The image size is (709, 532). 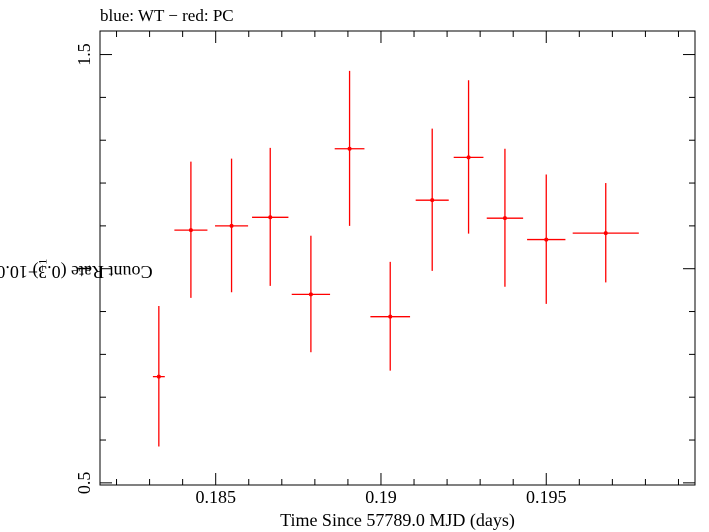 I want to click on x-axis-label: Time Since 57789.0 MJD (days), so click(x=397, y=520).